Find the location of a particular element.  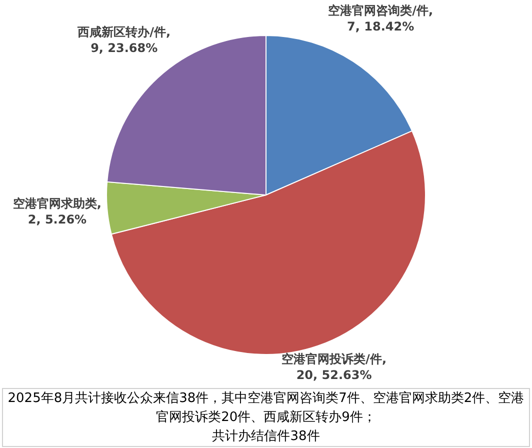

text: 共计办结信件38件 is located at coordinates (266, 437).